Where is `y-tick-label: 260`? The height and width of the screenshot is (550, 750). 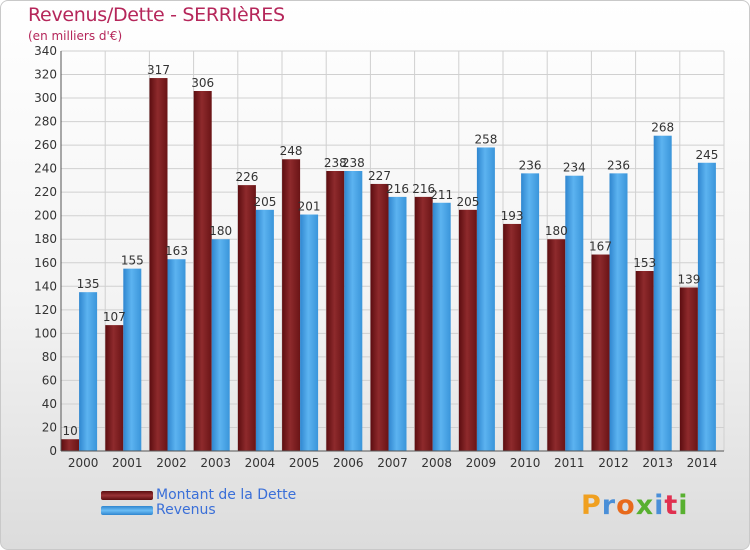
y-tick-label: 260 is located at coordinates (45, 145).